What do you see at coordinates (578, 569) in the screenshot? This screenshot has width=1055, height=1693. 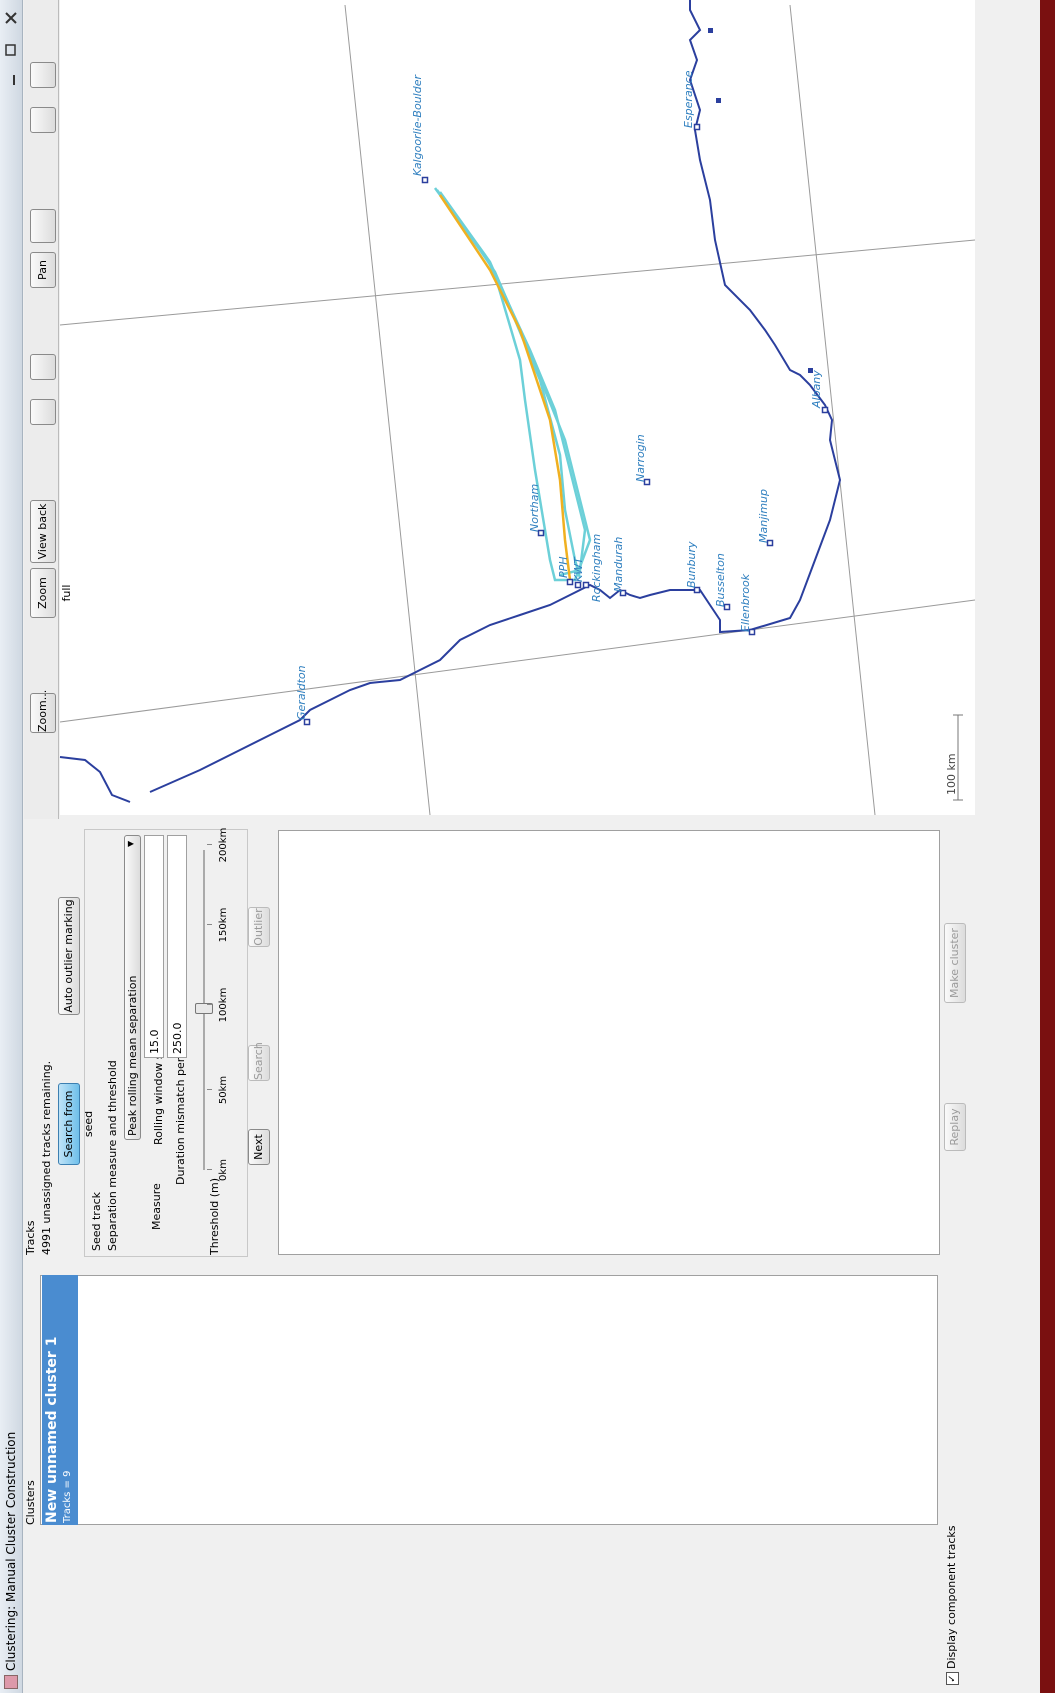 I see `place-label: KWT` at bounding box center [578, 569].